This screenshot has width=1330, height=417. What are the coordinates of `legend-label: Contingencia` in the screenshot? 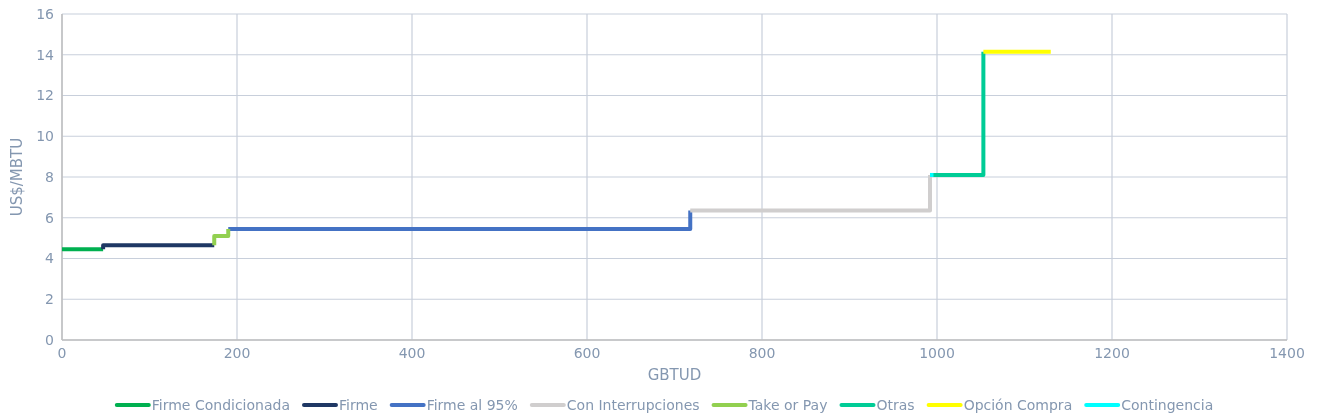 It's located at (1167, 404).